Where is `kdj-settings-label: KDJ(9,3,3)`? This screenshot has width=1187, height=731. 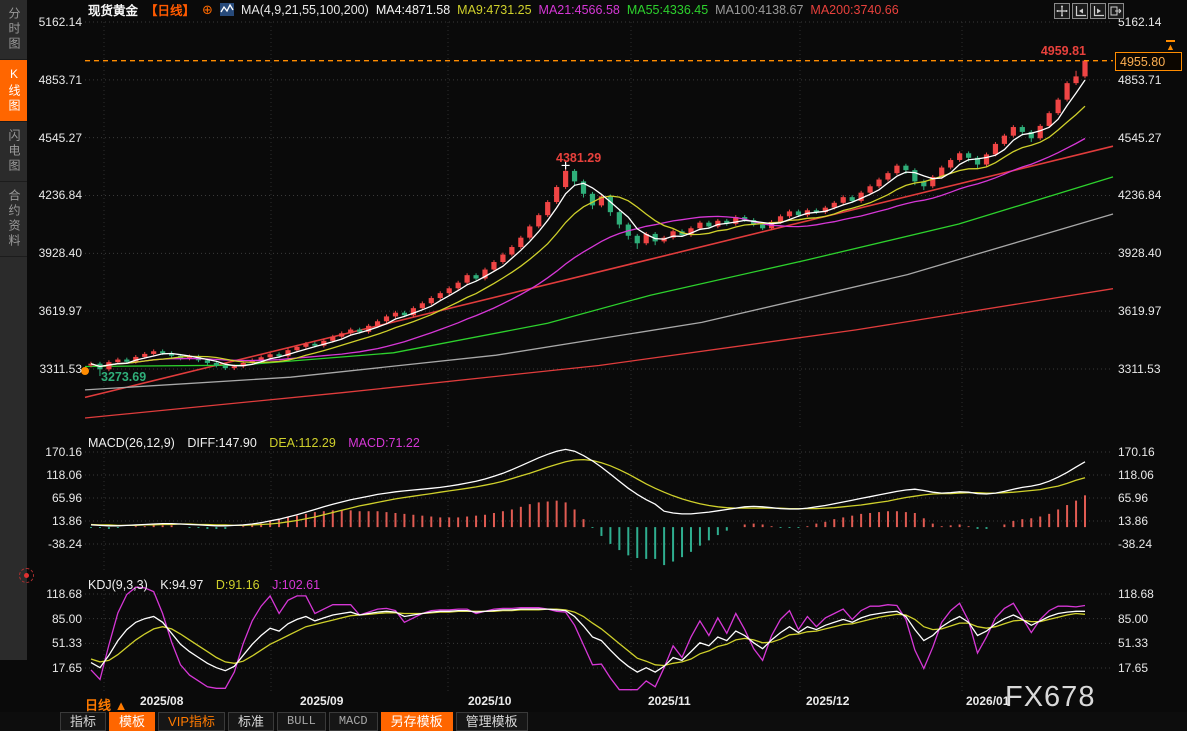 kdj-settings-label: KDJ(9,3,3) is located at coordinates (118, 585).